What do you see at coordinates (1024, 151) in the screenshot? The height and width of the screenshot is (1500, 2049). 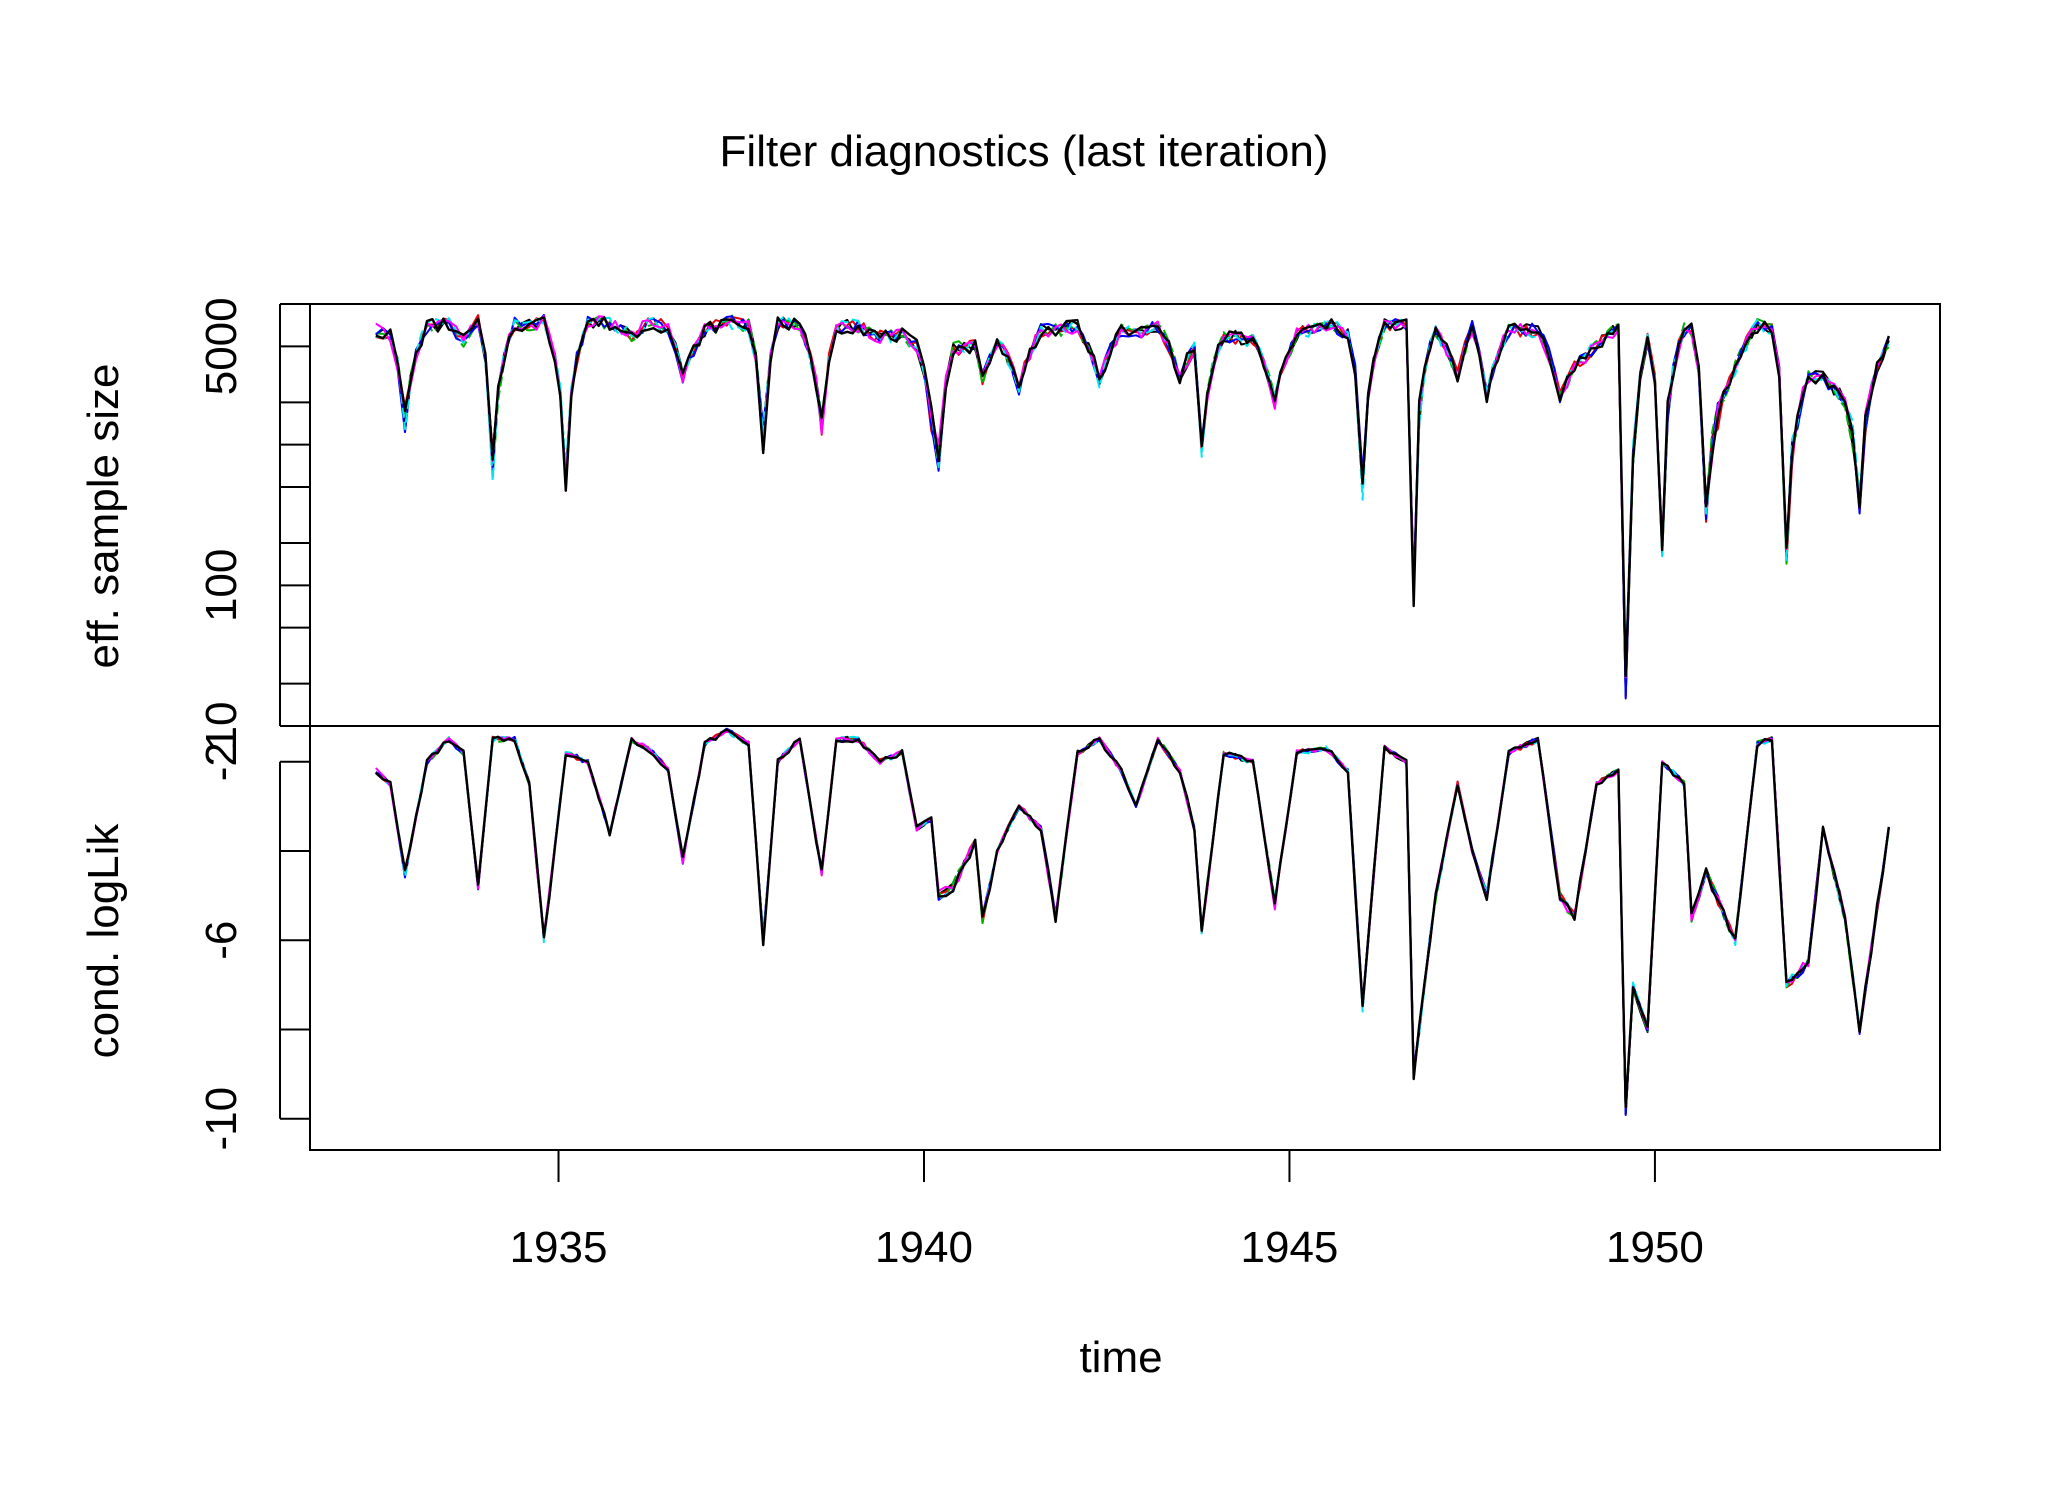 I see `chart-title: Filter diagnostics (last iteration)` at bounding box center [1024, 151].